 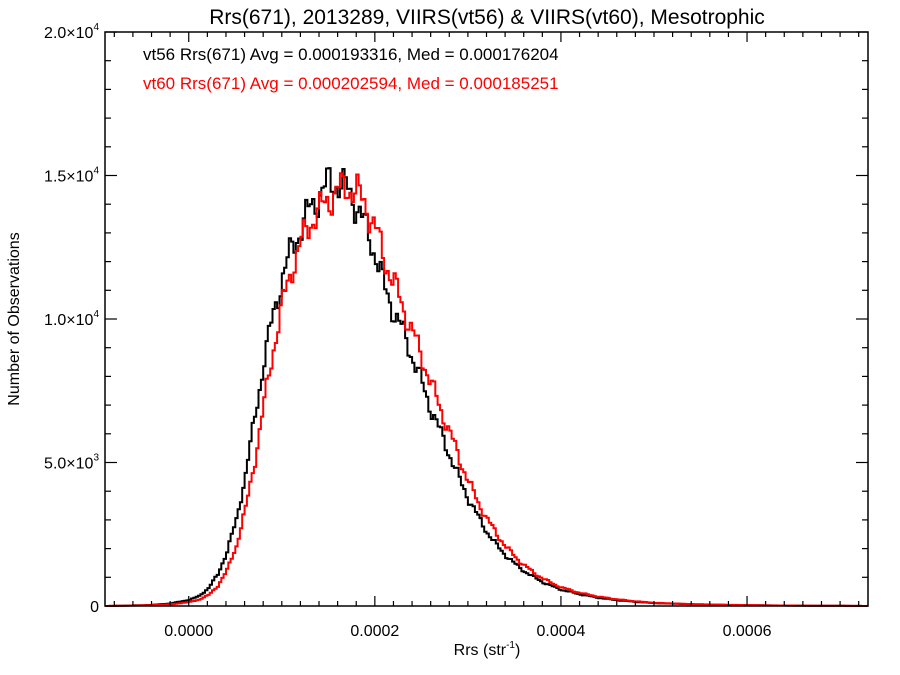 I want to click on x-tick-label: 0.0006, so click(x=747, y=631).